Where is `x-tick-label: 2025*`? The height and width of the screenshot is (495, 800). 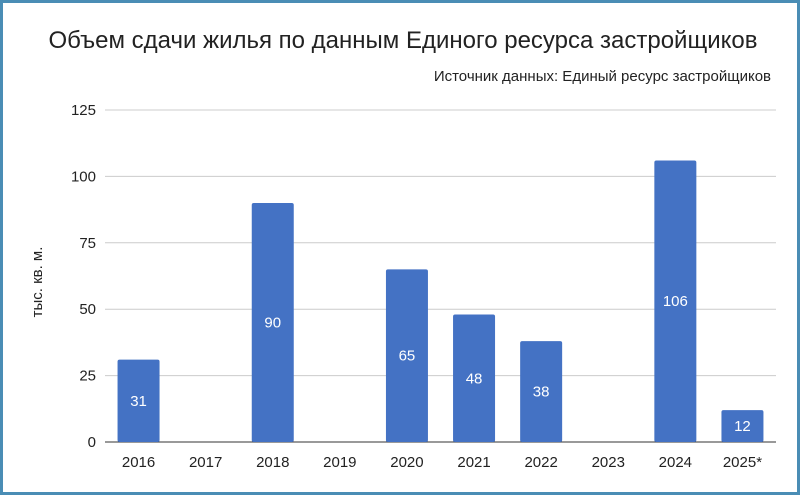
x-tick-label: 2025* is located at coordinates (742, 462).